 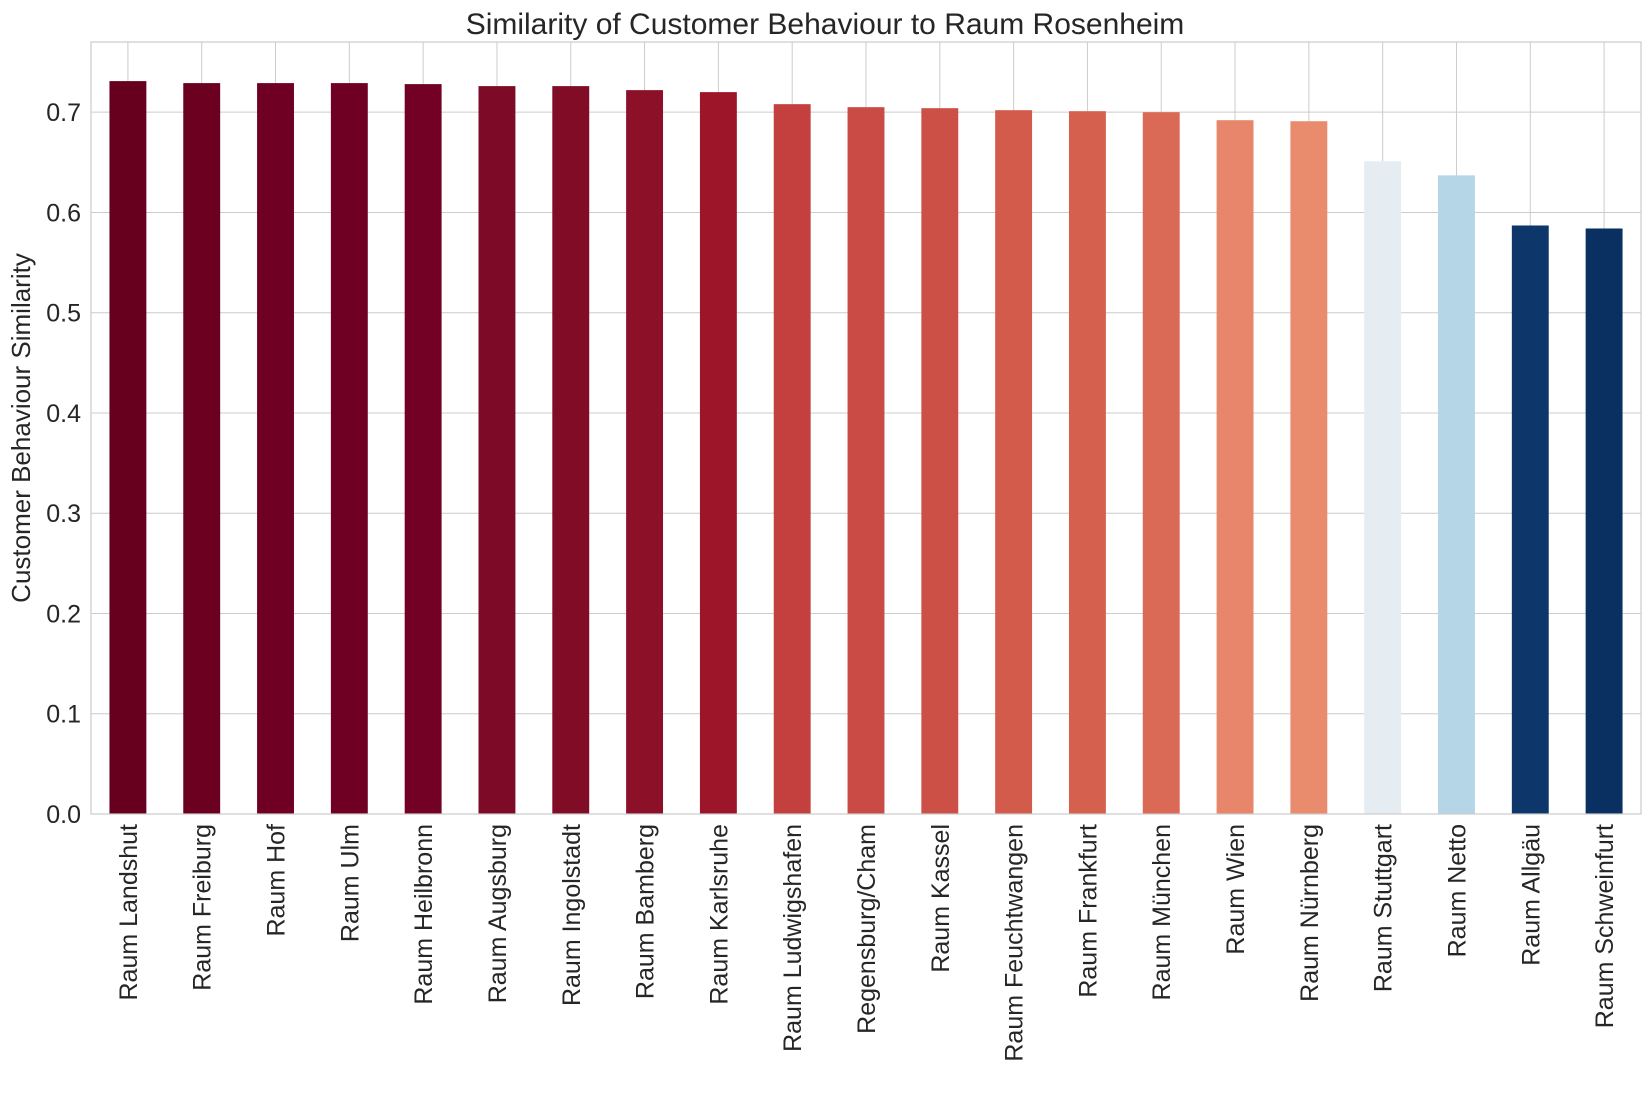 What do you see at coordinates (350, 883) in the screenshot?
I see `x-tick-label: Raum Ulm` at bounding box center [350, 883].